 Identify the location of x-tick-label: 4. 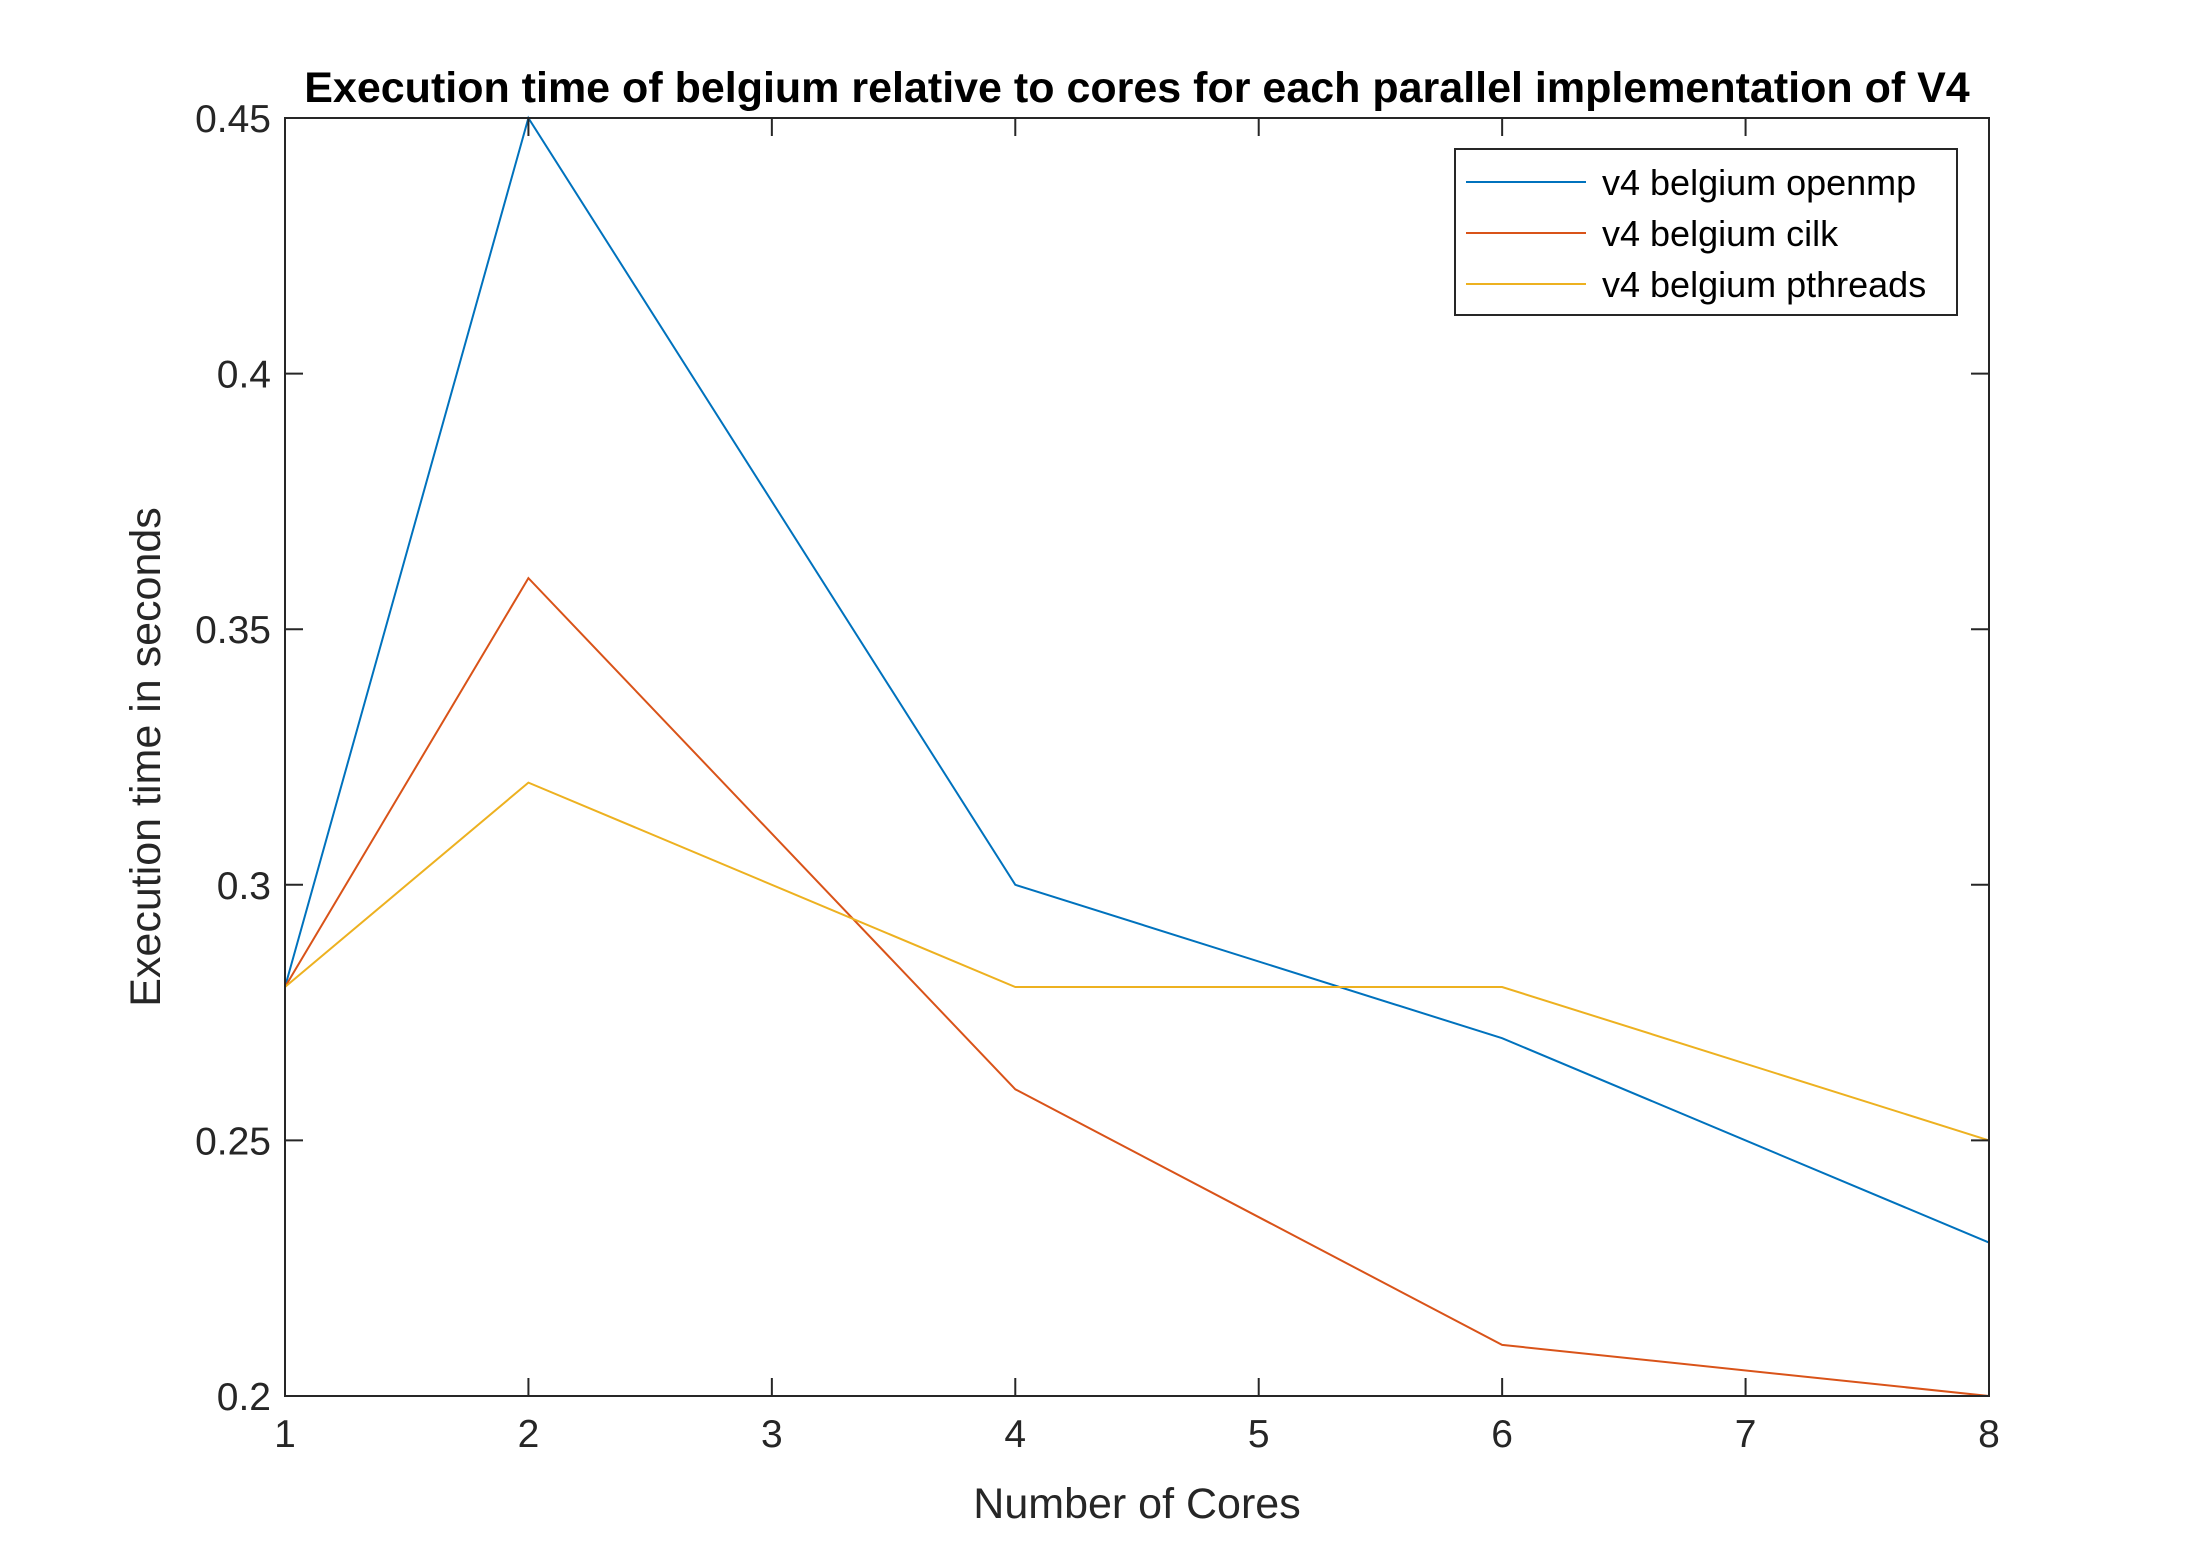
(1015, 1434).